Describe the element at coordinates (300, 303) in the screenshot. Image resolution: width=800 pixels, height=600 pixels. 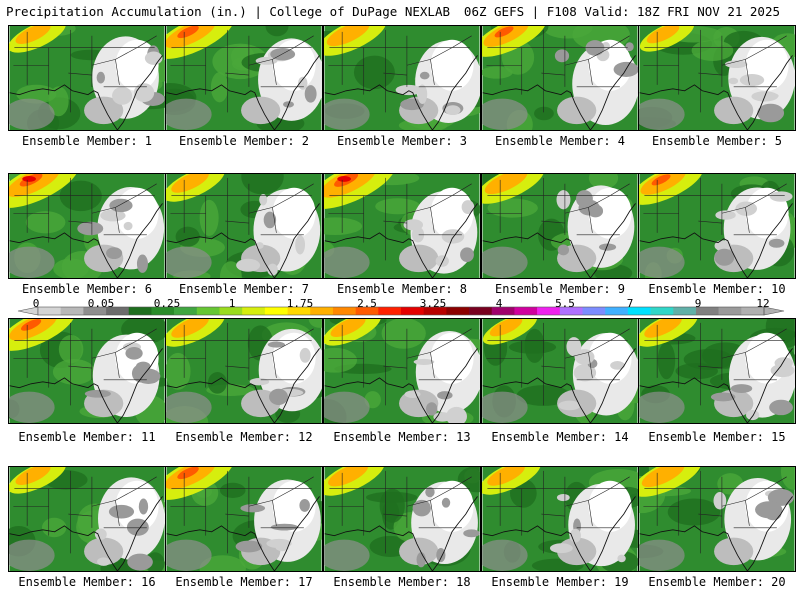
I see `colorbar-tick-label: 1.75` at that location.